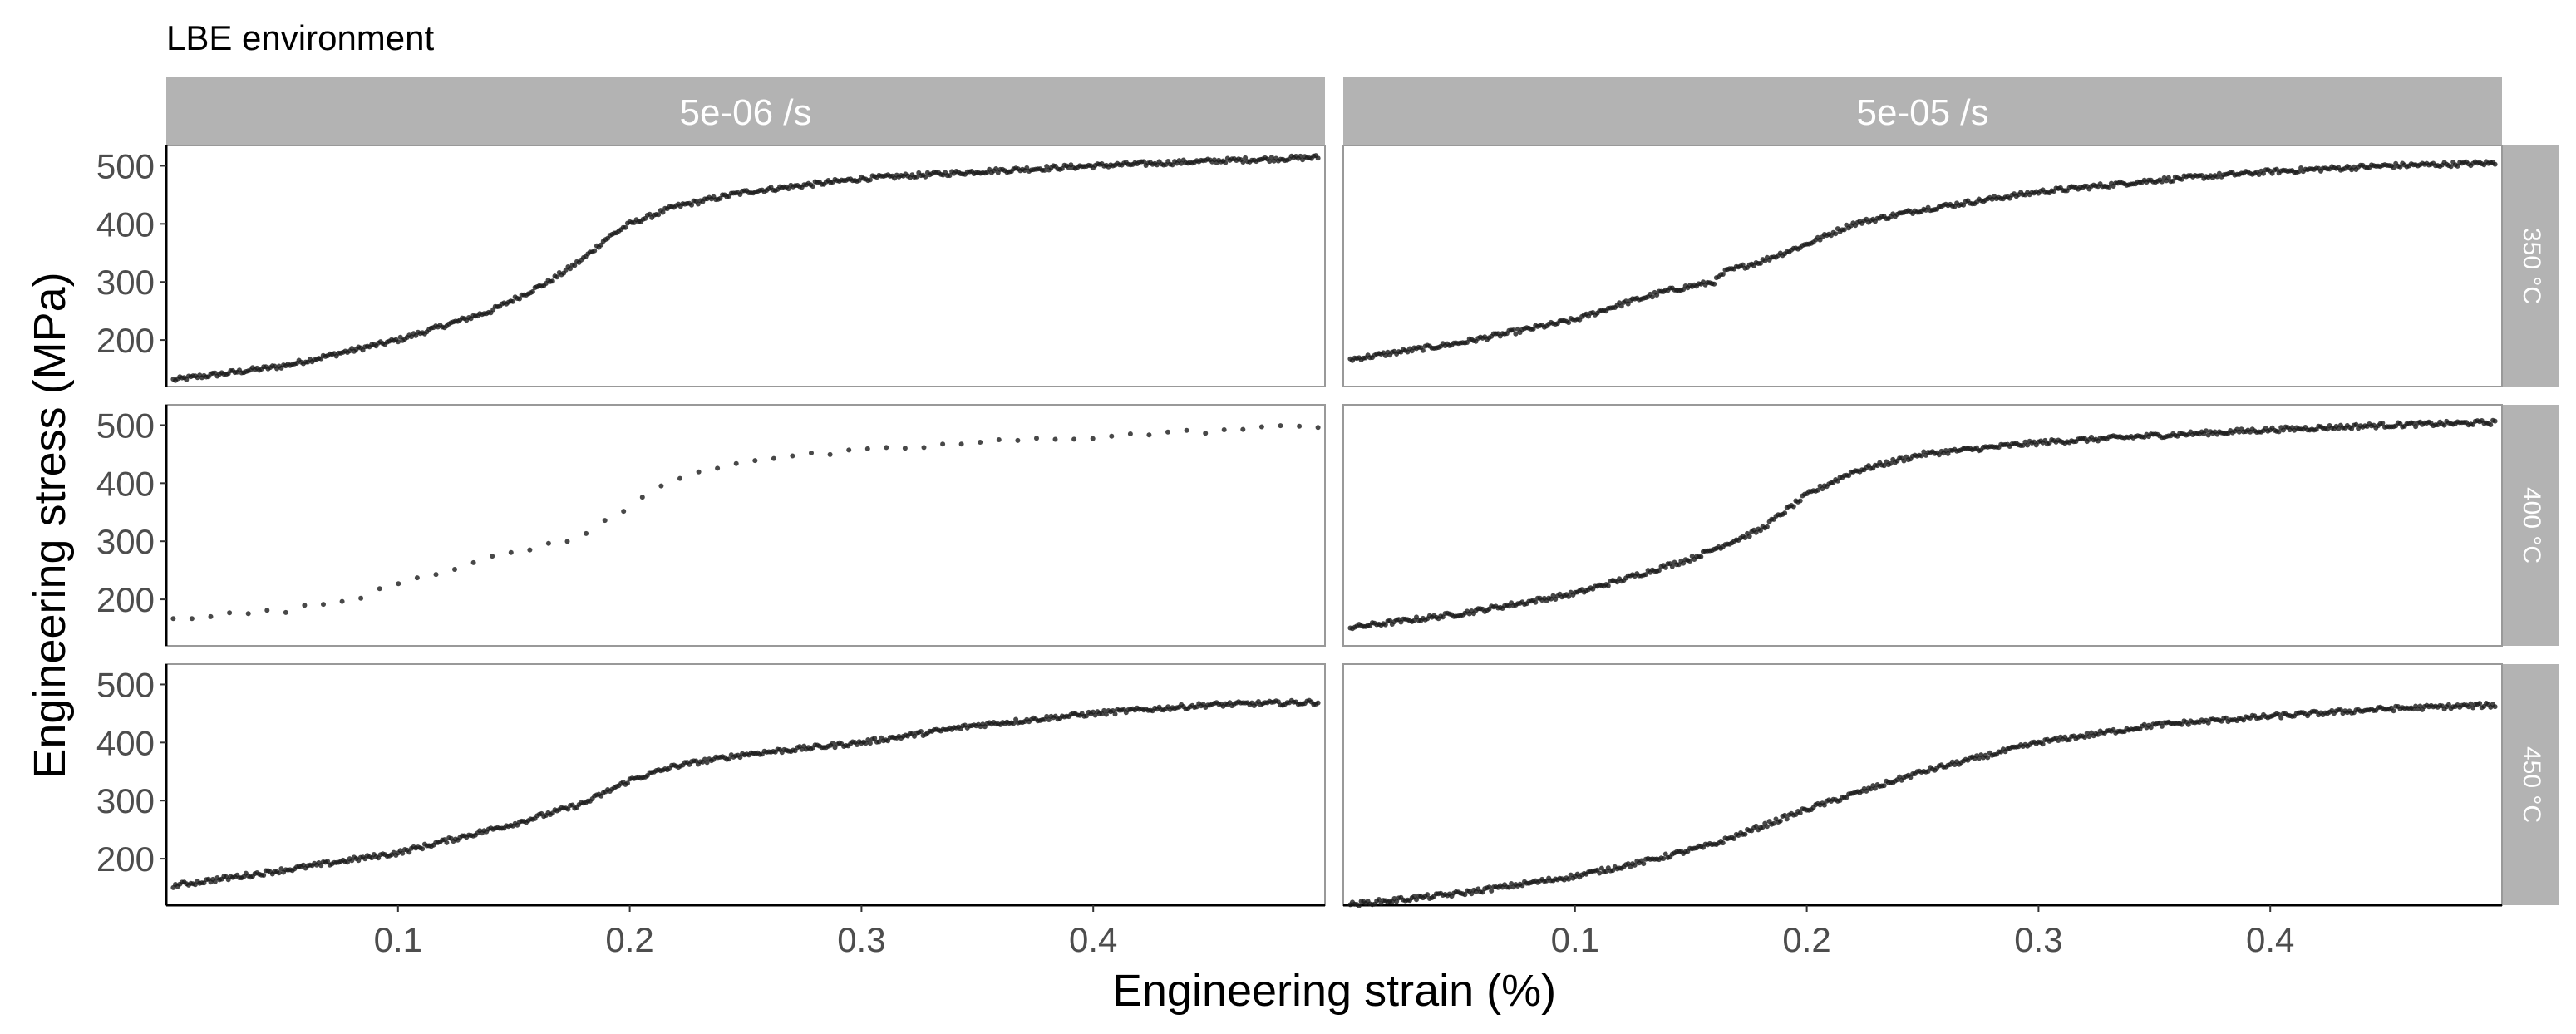  Describe the element at coordinates (125, 340) in the screenshot. I see `y-tick-label: 200` at that location.